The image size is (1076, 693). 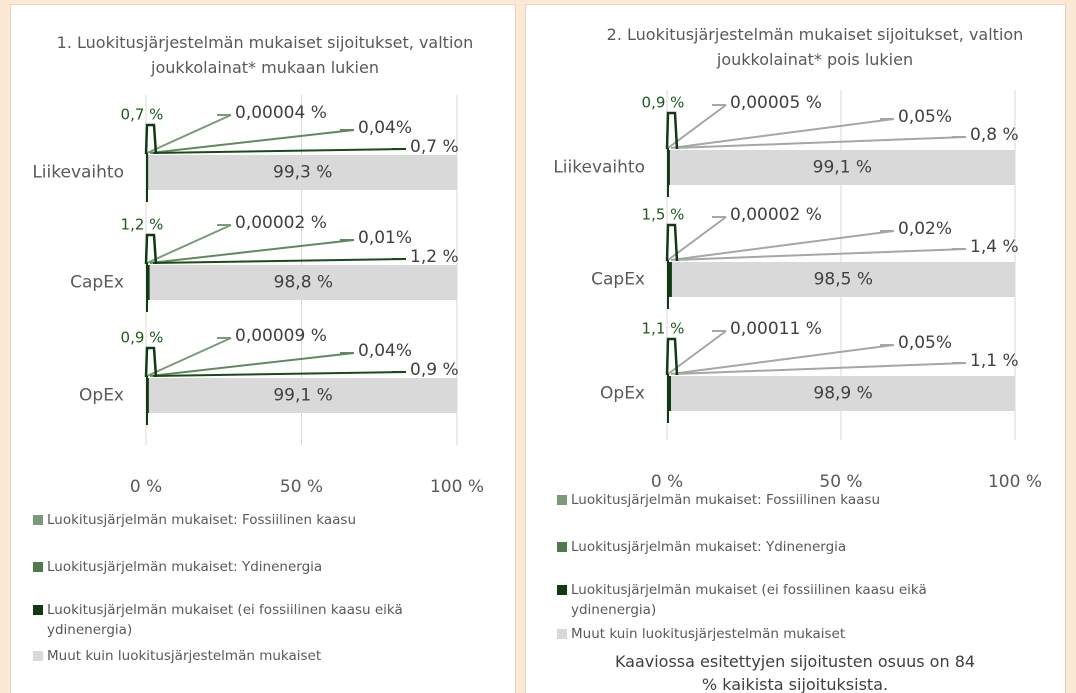 I want to click on total-label: 1,1 %, so click(x=663, y=329).